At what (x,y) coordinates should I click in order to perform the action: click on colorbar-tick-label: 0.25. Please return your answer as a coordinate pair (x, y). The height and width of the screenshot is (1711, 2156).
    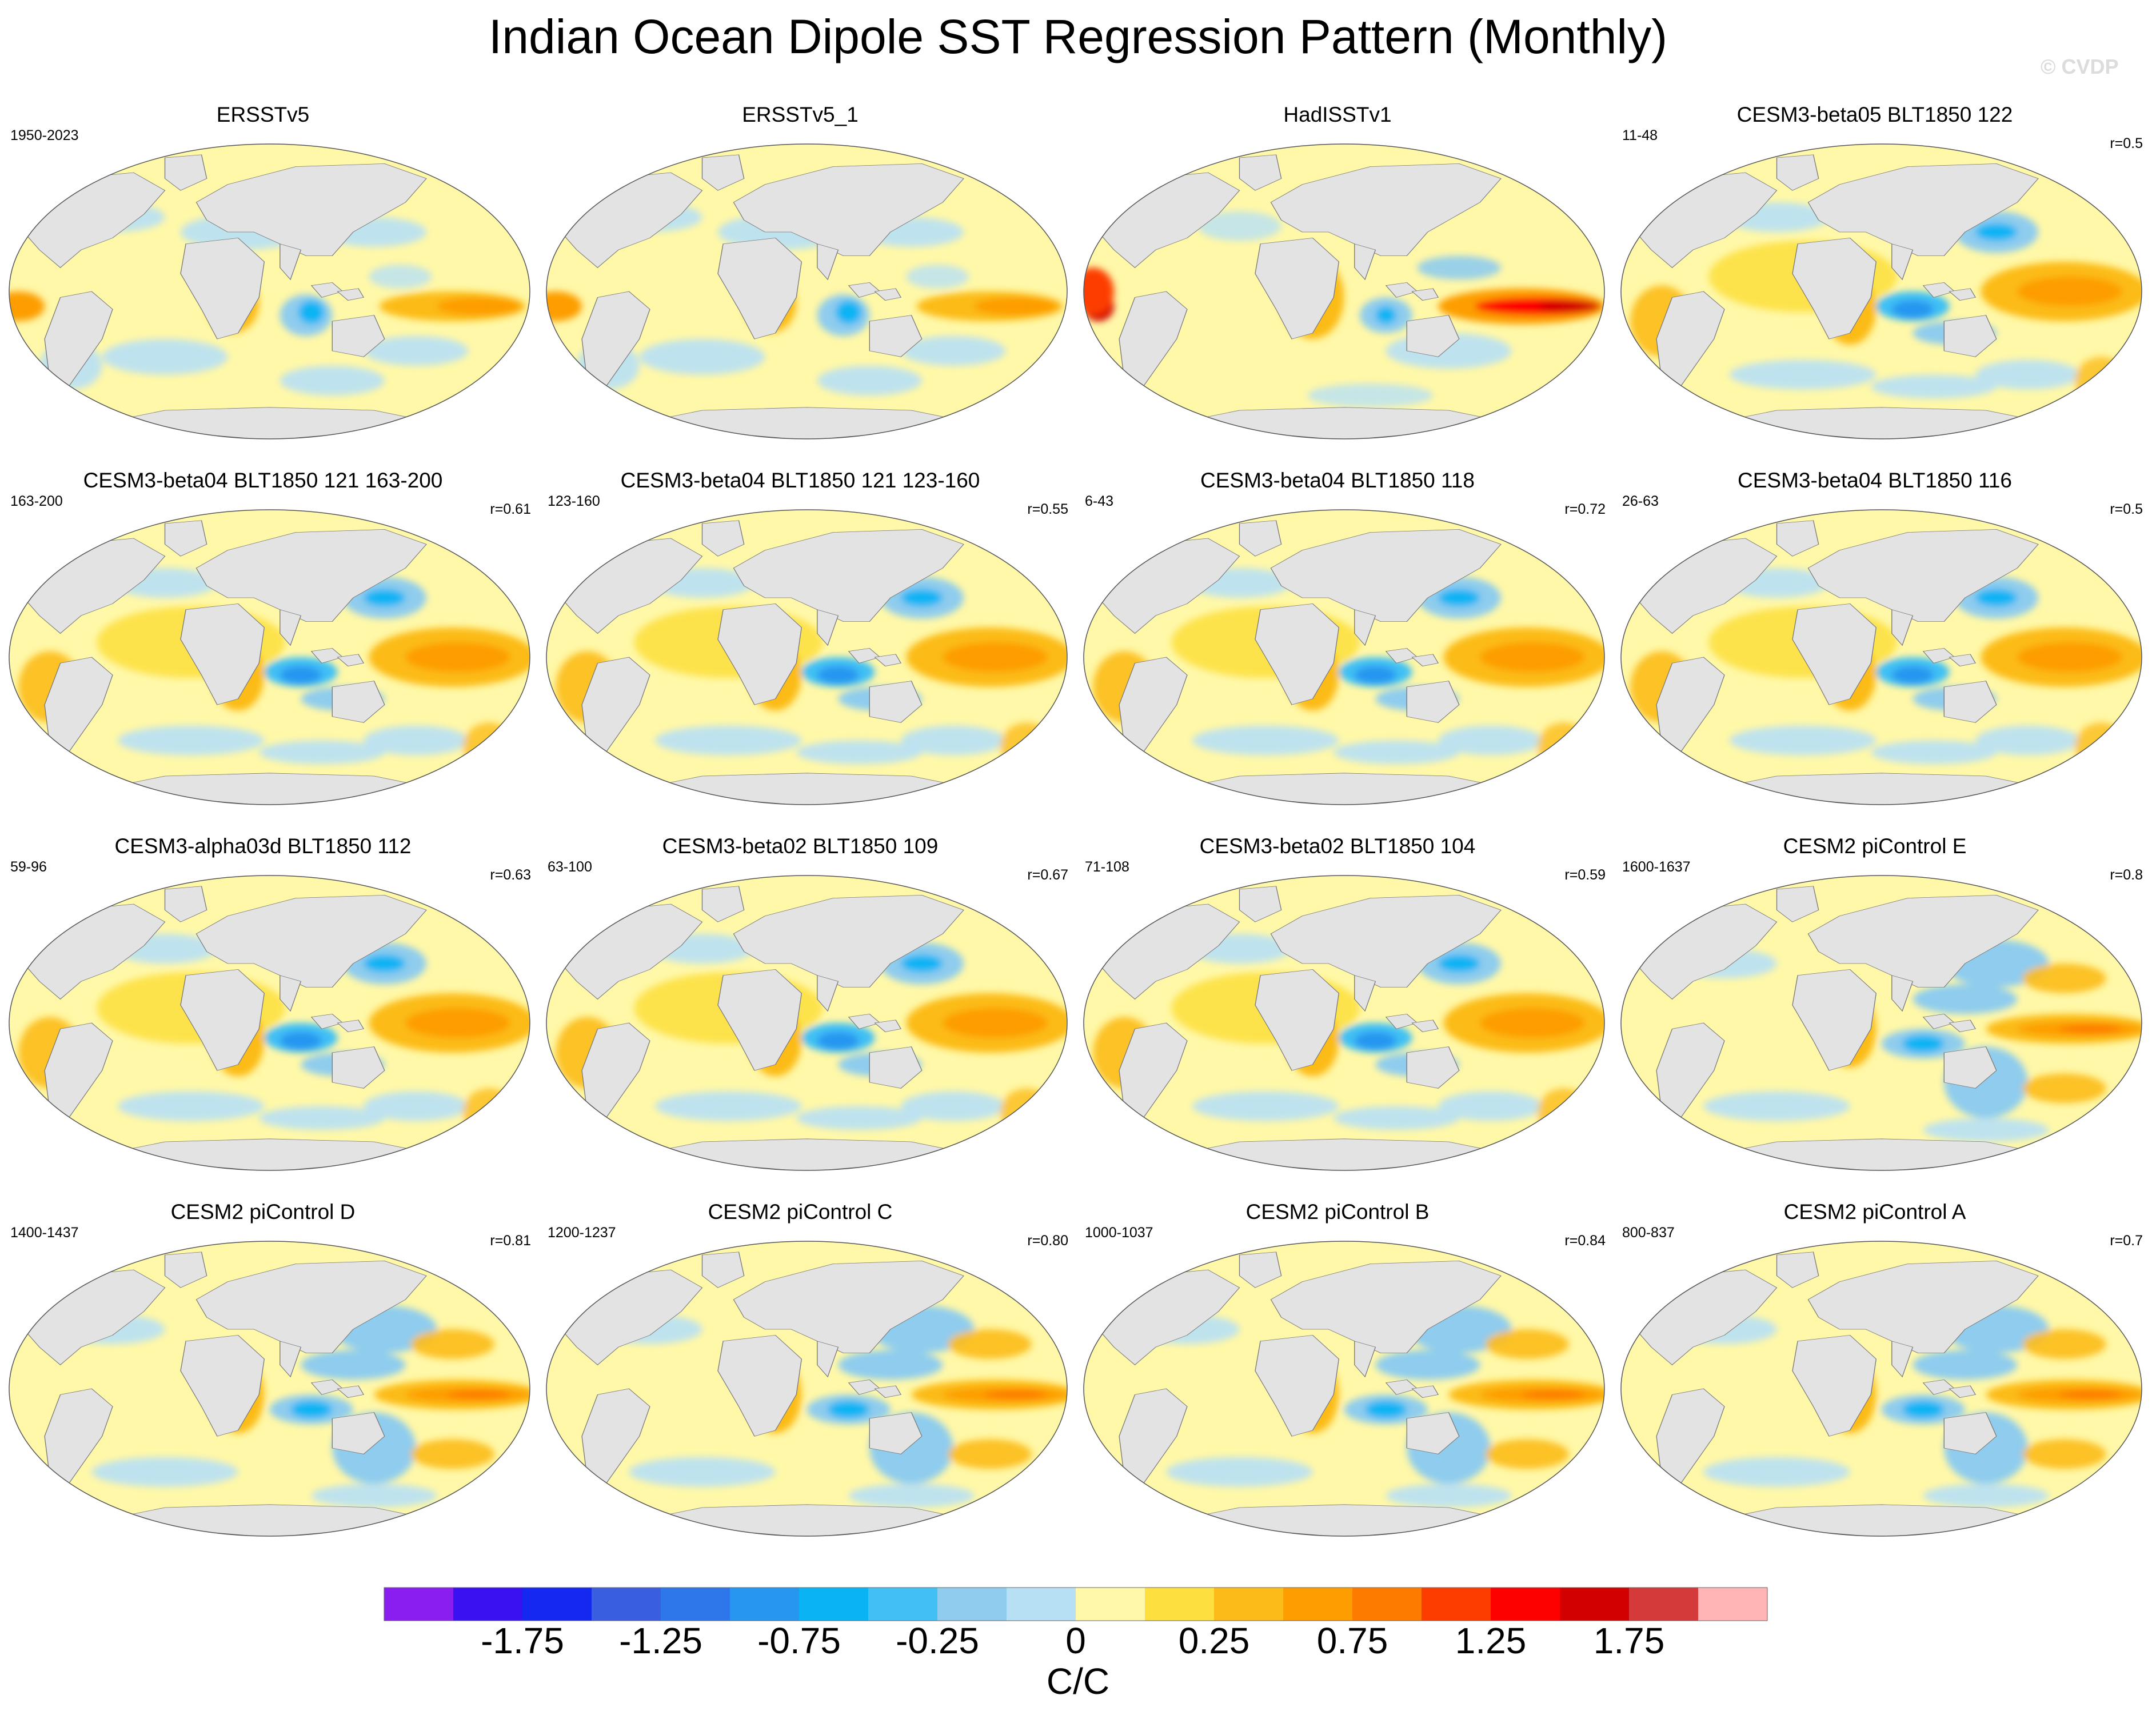
    Looking at the image, I should click on (1214, 1640).